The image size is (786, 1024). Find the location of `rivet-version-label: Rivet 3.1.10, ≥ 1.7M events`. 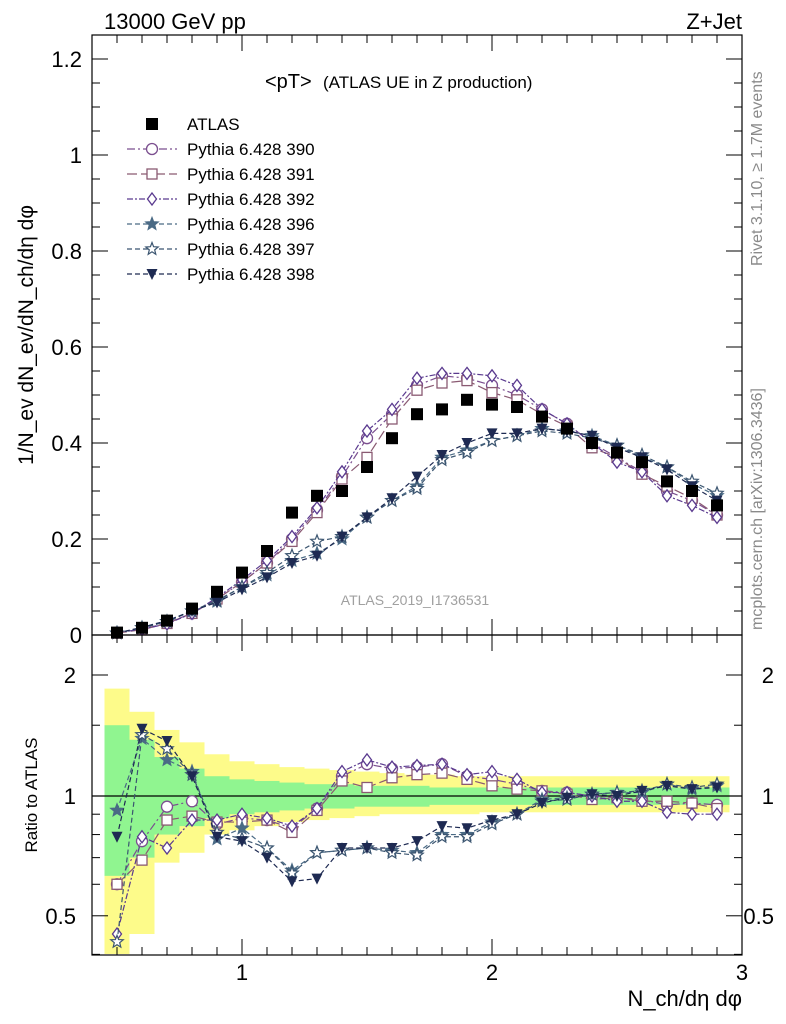

rivet-version-label: Rivet 3.1.10, ≥ 1.7M events is located at coordinates (757, 168).